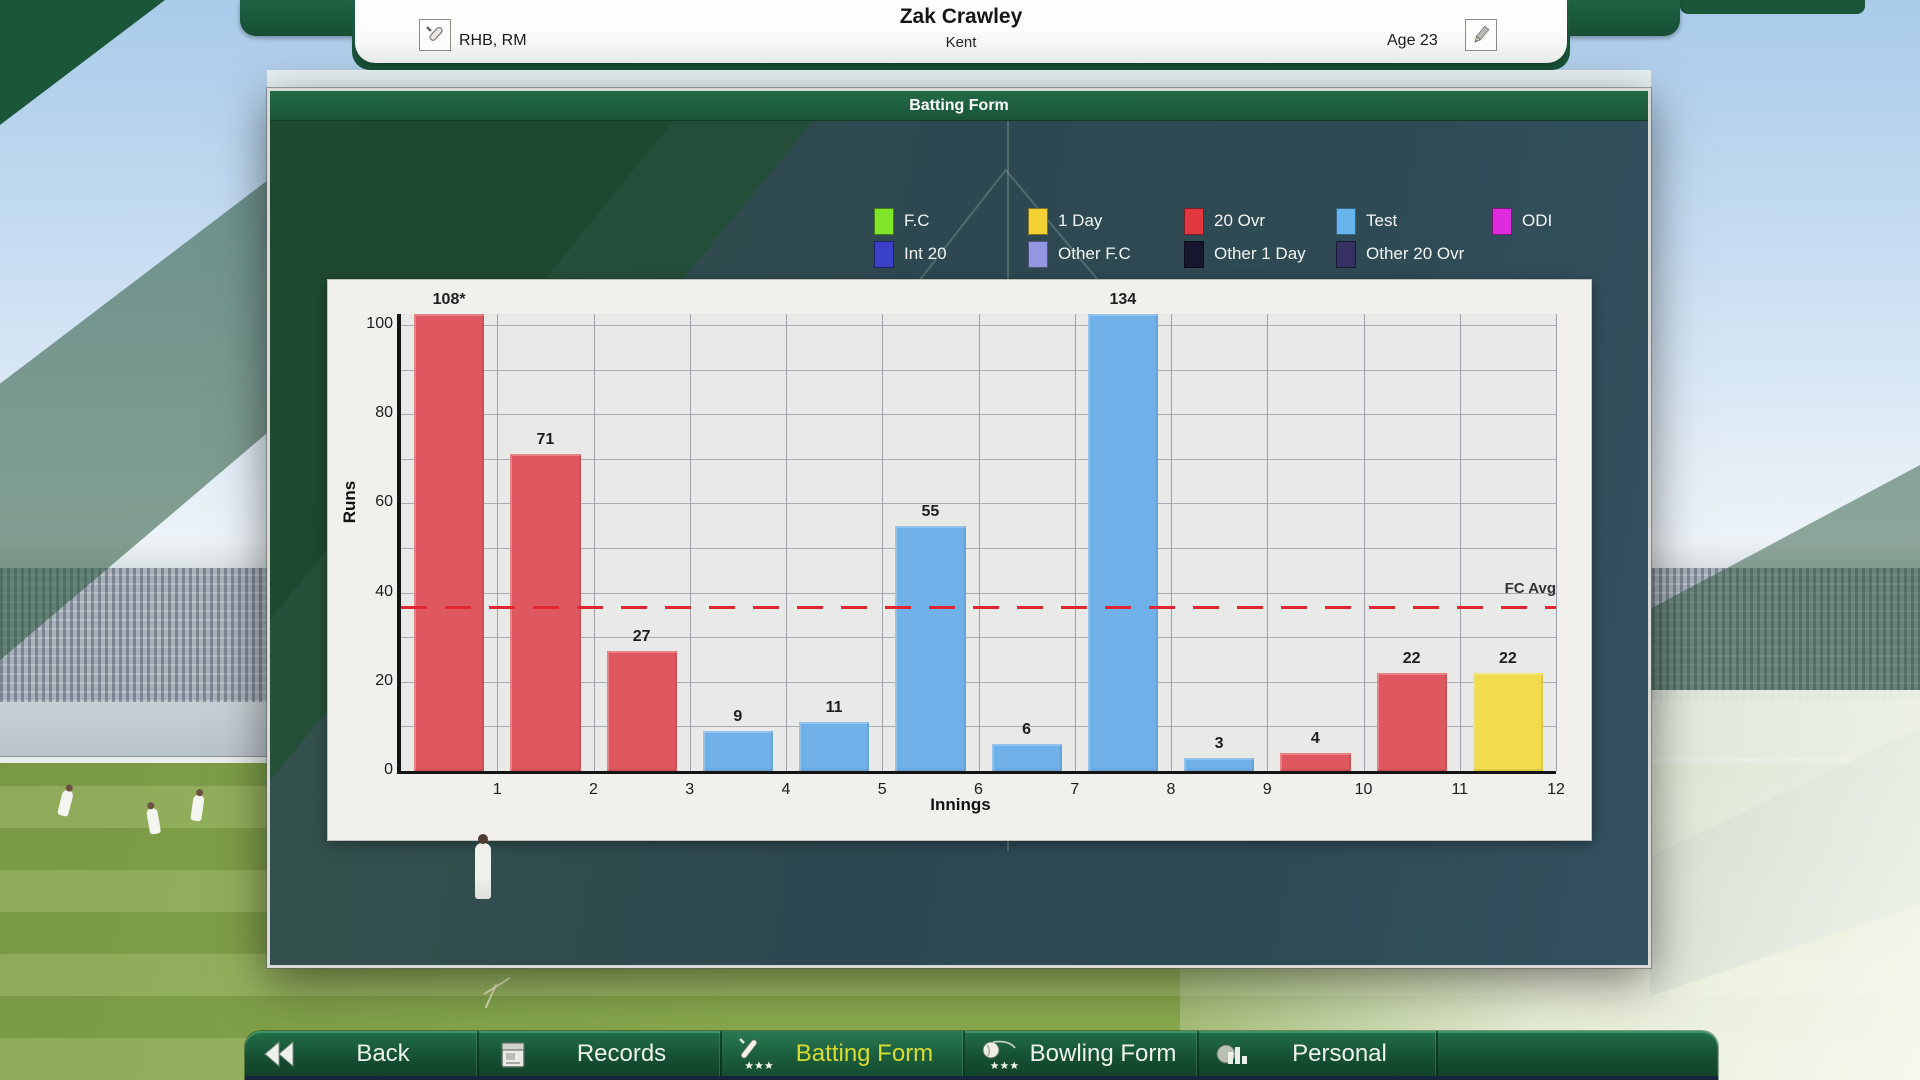  I want to click on fc-avg-label: FC Avg, so click(1530, 589).